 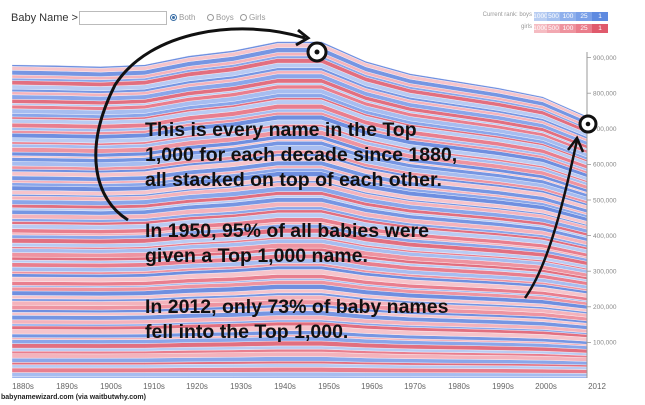 What do you see at coordinates (568, 28) in the screenshot?
I see `girls-rank-cell: 100` at bounding box center [568, 28].